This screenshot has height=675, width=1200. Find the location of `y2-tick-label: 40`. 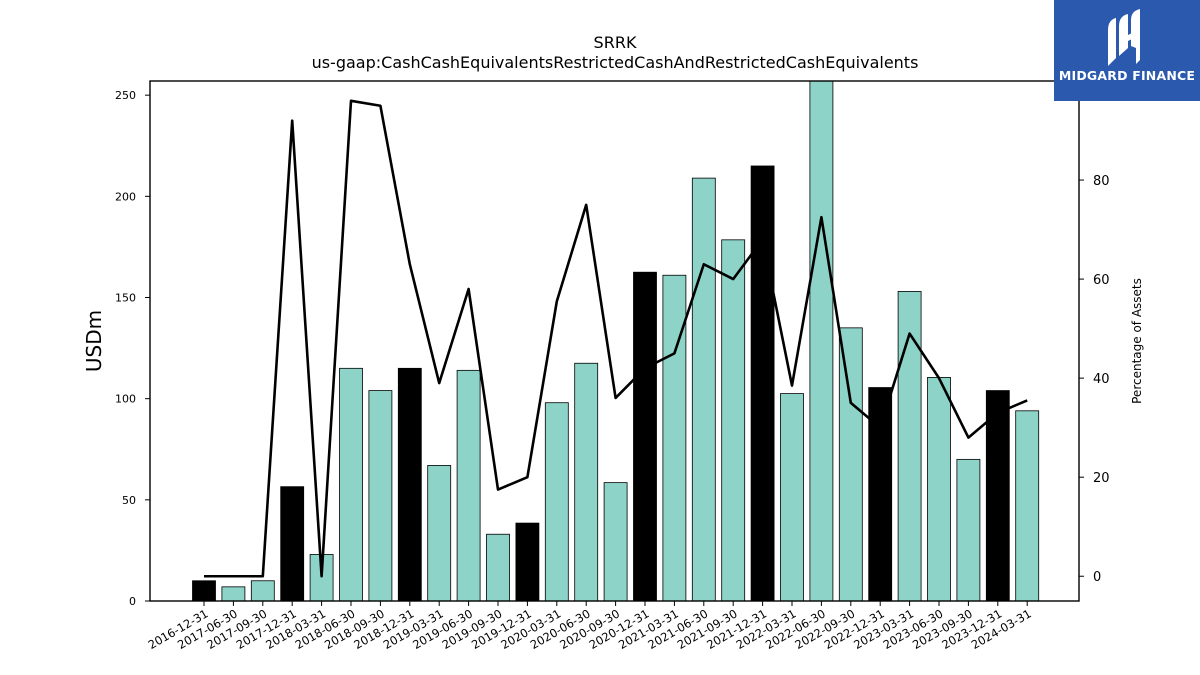

y2-tick-label: 40 is located at coordinates (1101, 379).